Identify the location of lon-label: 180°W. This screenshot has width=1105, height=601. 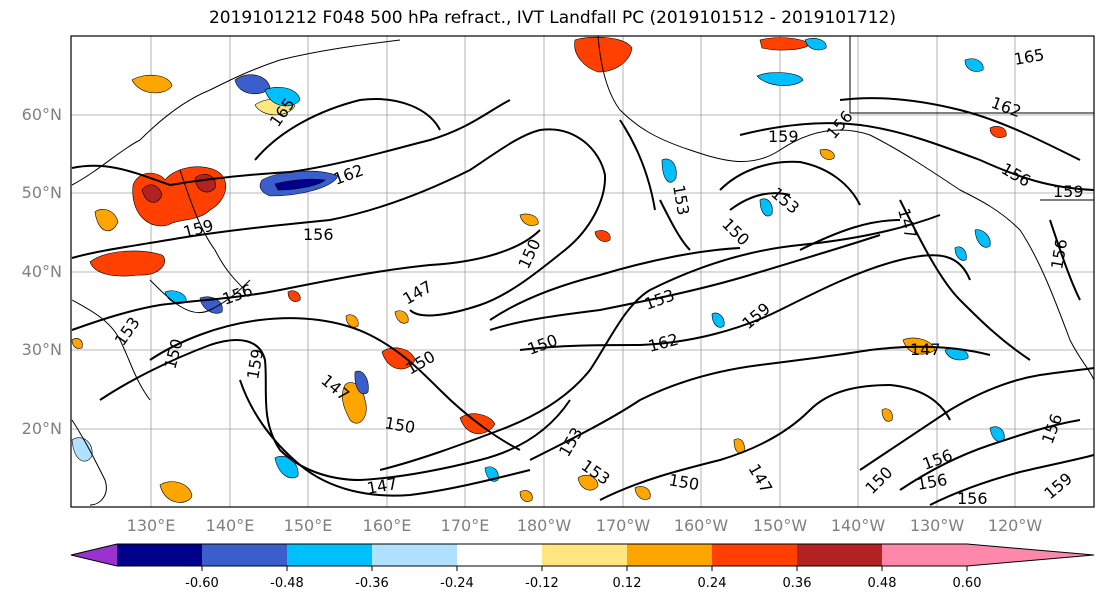
(544, 525).